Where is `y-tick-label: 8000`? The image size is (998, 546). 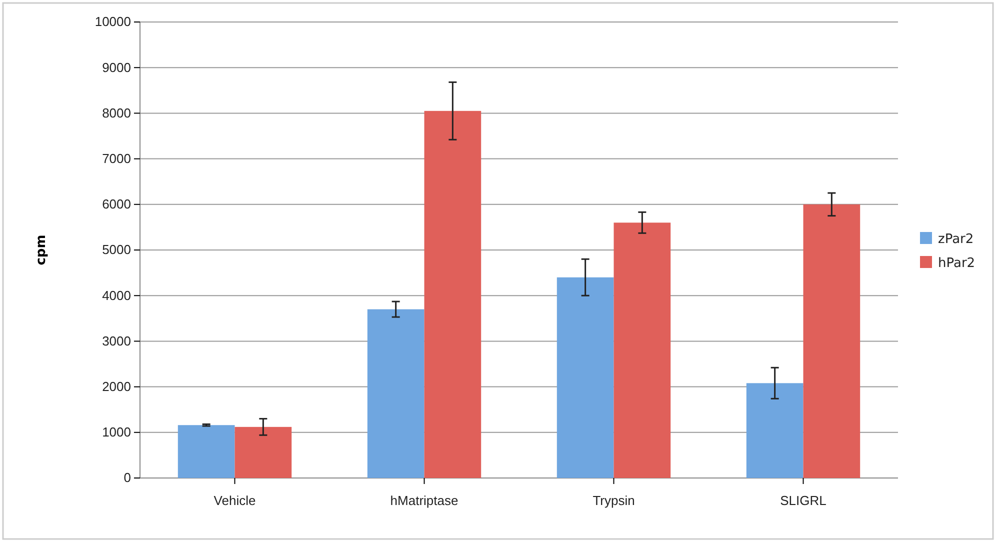
y-tick-label: 8000 is located at coordinates (116, 112).